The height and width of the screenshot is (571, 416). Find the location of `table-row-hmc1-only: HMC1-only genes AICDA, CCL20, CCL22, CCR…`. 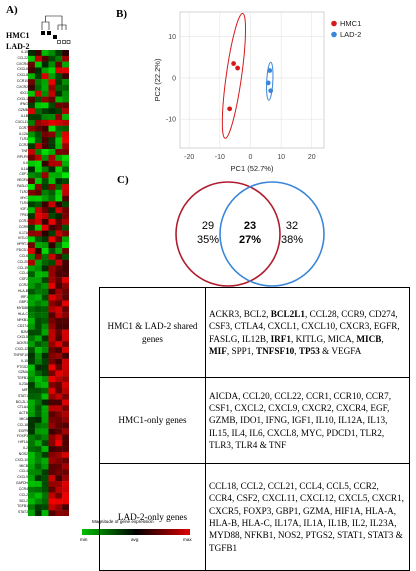

table-row-hmc1-only: HMC1-only genes AICDA, CCL20, CCL22, CCR… is located at coordinates (254, 420).